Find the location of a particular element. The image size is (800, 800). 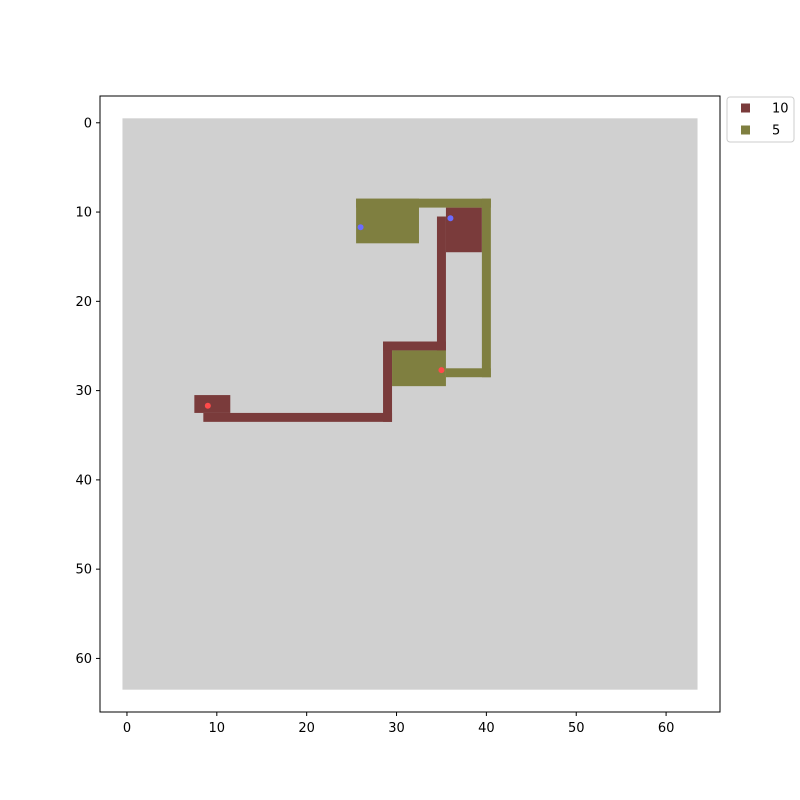

legend: 105 is located at coordinates (760, 119).